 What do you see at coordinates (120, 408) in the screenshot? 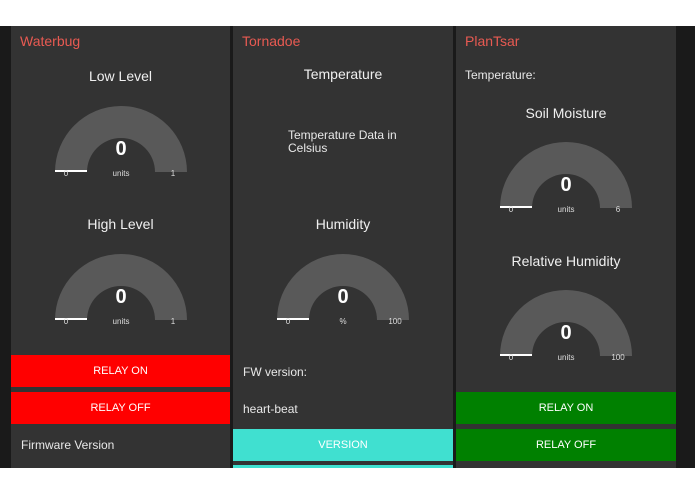
I see `waterbug-relay-off-button: RELAY OFF` at bounding box center [120, 408].